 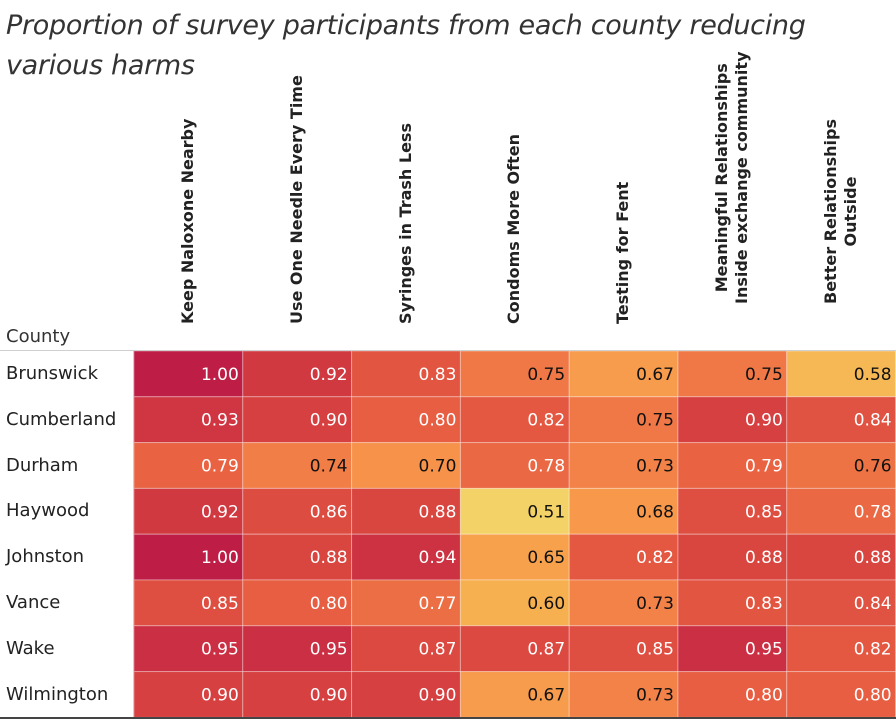 What do you see at coordinates (220, 512) in the screenshot?
I see `heatmap-cell-label: 0.92` at bounding box center [220, 512].